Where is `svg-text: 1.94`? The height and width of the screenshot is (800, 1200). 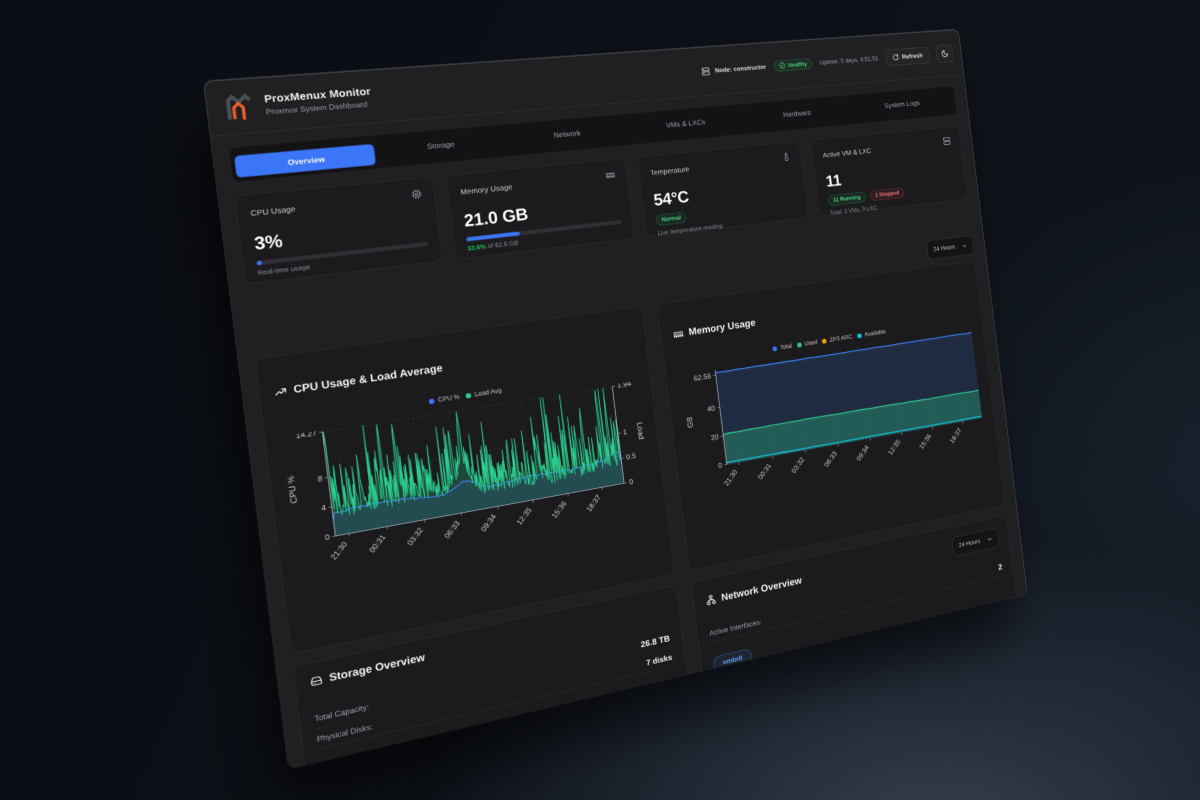 svg-text: 1.94 is located at coordinates (624, 385).